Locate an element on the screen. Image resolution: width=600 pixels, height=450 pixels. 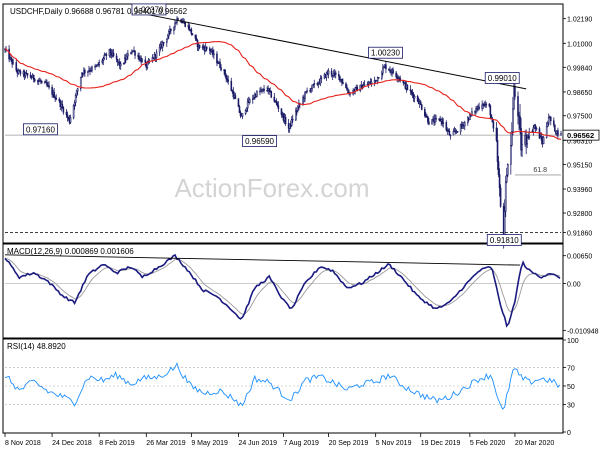
level-marker: 0.99010 is located at coordinates (502, 78).